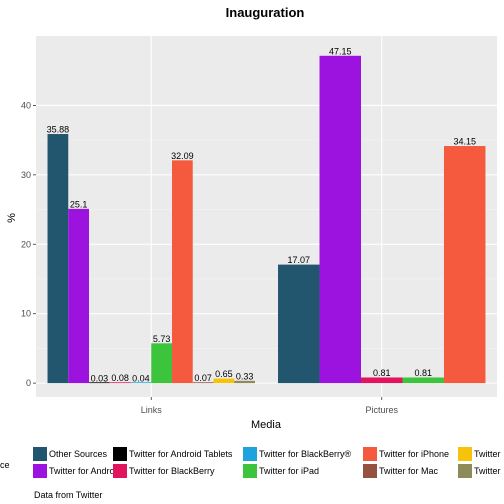 The height and width of the screenshot is (504, 504). What do you see at coordinates (79, 204) in the screenshot?
I see `data-label: 25.1` at bounding box center [79, 204].